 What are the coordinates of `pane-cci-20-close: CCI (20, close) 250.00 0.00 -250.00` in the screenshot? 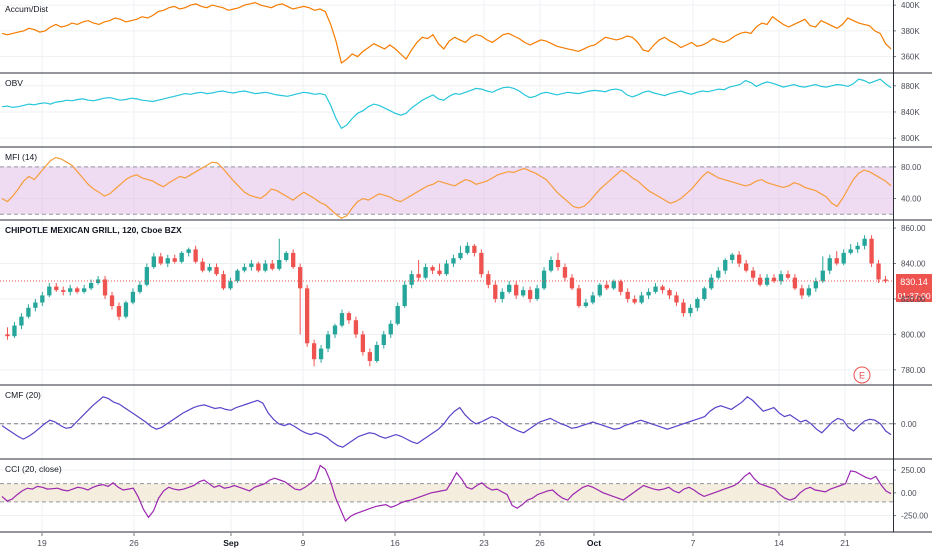 It's located at (464, 493).